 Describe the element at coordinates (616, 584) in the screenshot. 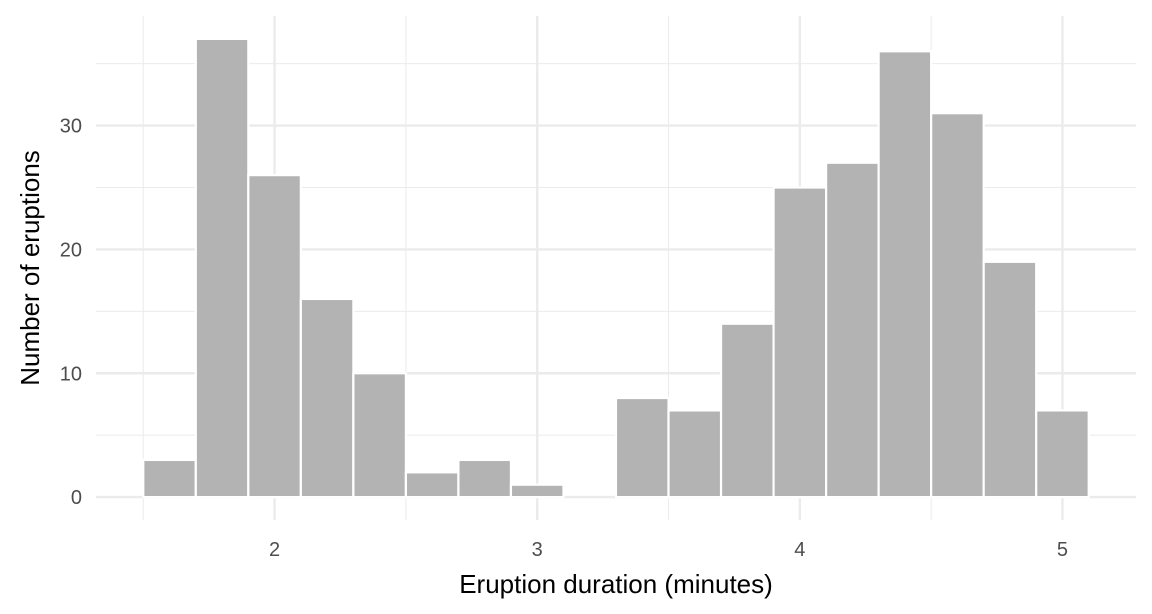

I see `x-axis-title: Eruption duration (minutes)` at that location.